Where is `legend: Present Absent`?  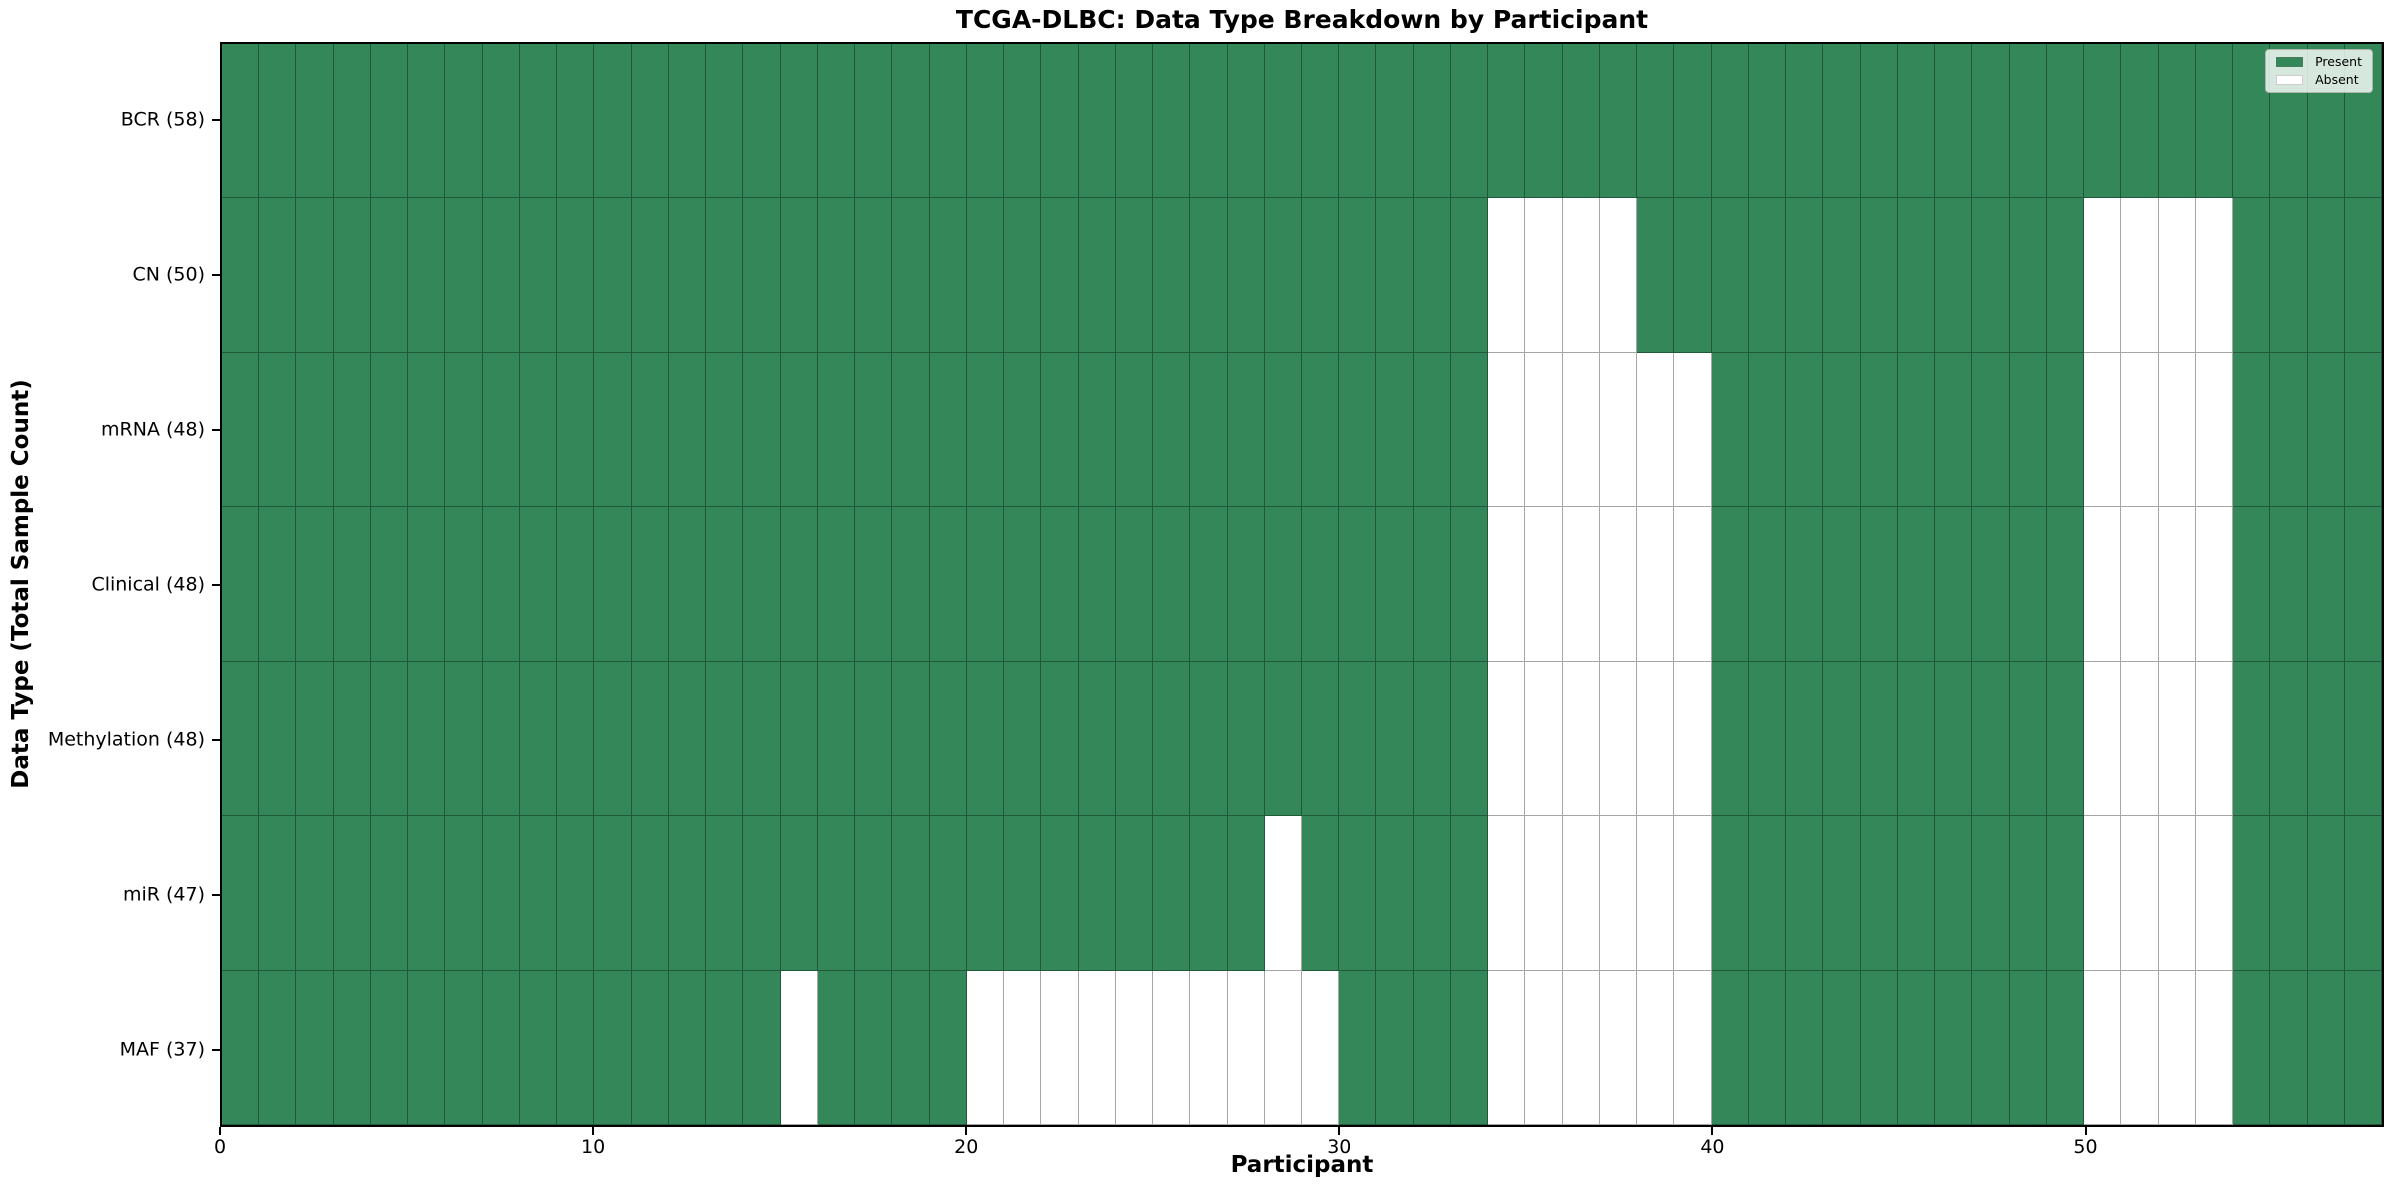
legend: Present Absent is located at coordinates (2319, 71).